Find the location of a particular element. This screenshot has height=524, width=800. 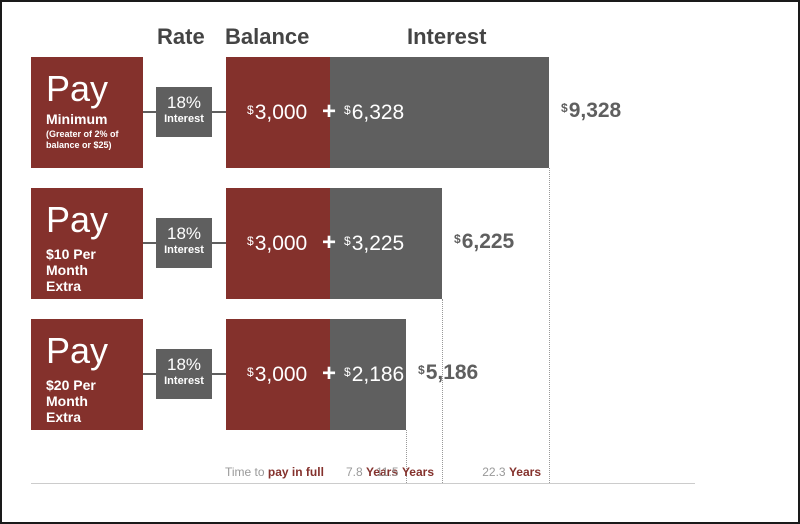

total-amount-label: $5,186 is located at coordinates (448, 373).